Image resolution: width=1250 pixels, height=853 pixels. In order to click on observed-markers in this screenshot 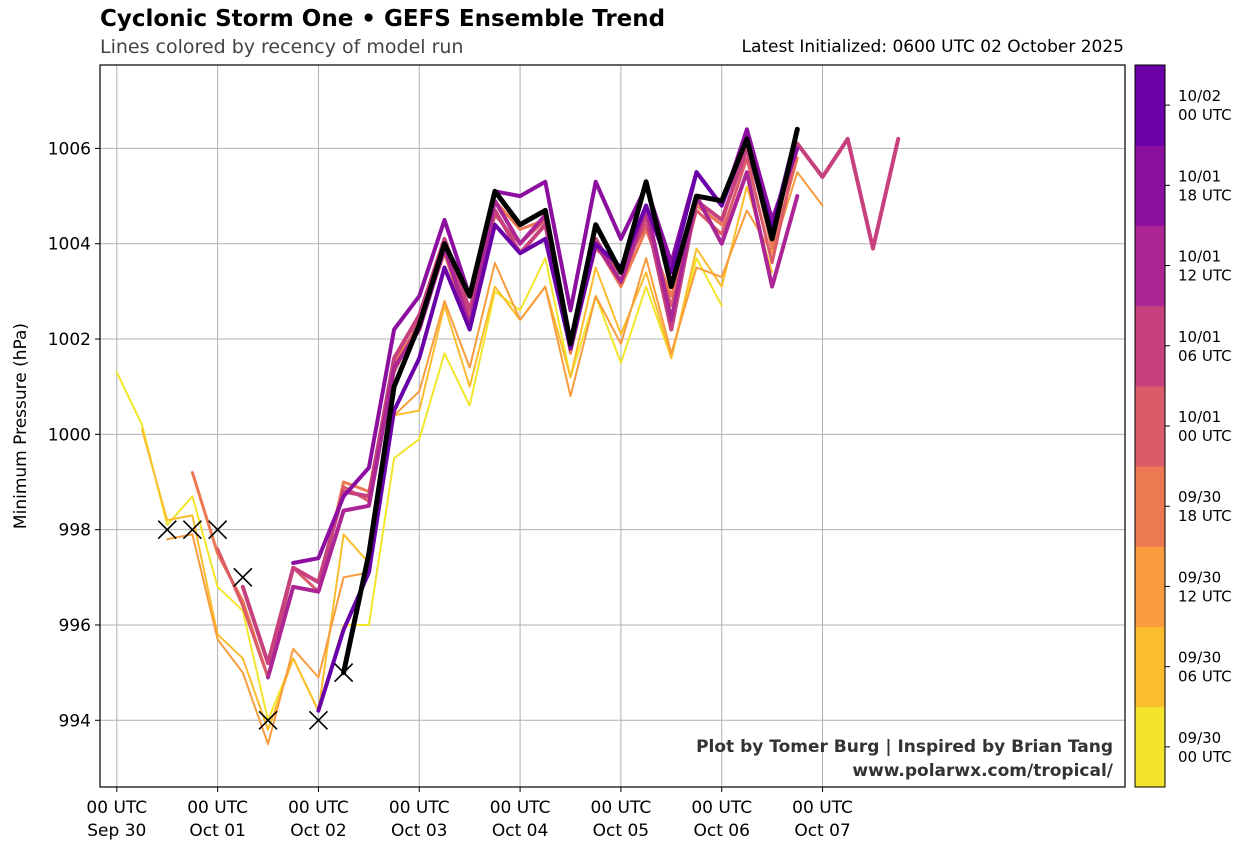, I will do `click(255, 625)`.